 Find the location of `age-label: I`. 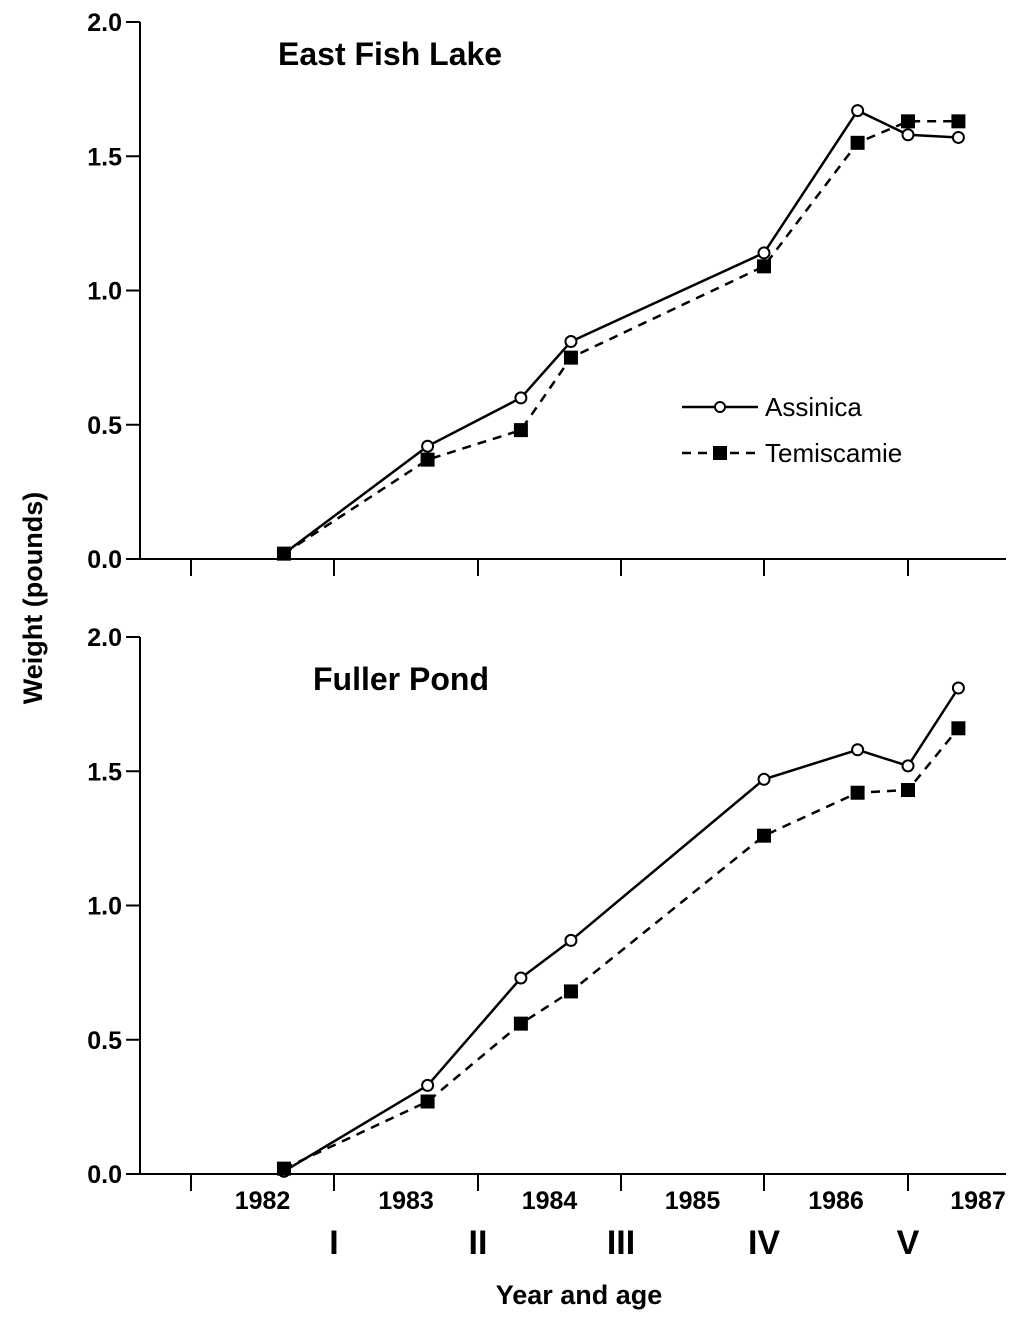

age-label: I is located at coordinates (333, 1243).